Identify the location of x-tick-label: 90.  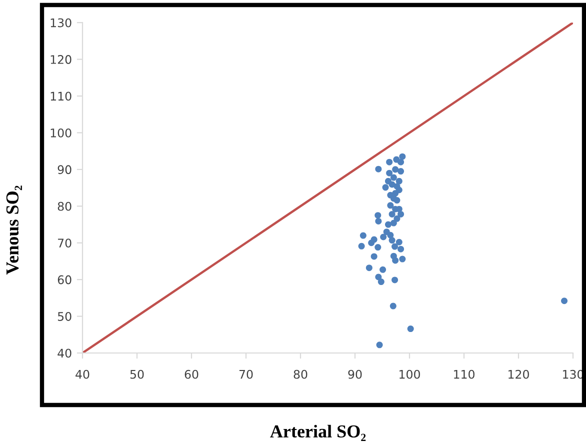
(355, 374).